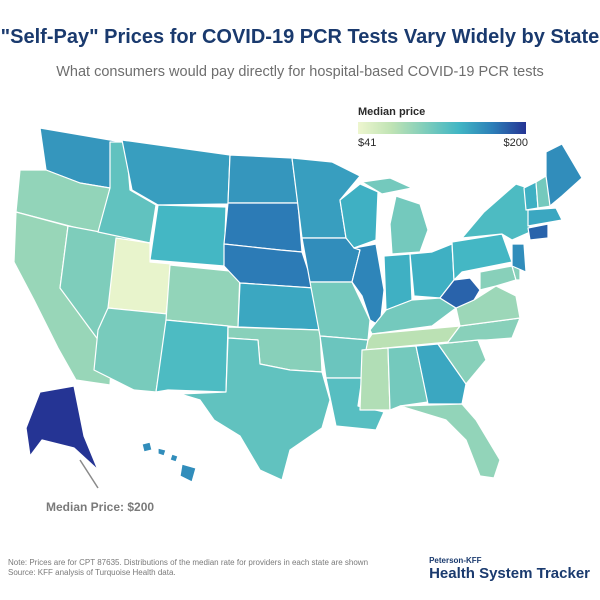 Image resolution: width=600 pixels, height=600 pixels. What do you see at coordinates (496, 212) in the screenshot?
I see `state-NY` at bounding box center [496, 212].